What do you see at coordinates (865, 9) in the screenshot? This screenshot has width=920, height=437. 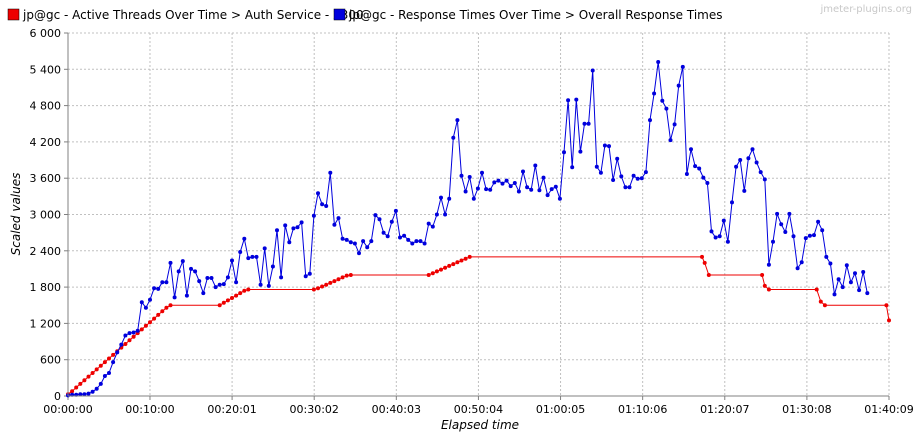 I see `watermark: jmeter-plugins.org` at bounding box center [865, 9].